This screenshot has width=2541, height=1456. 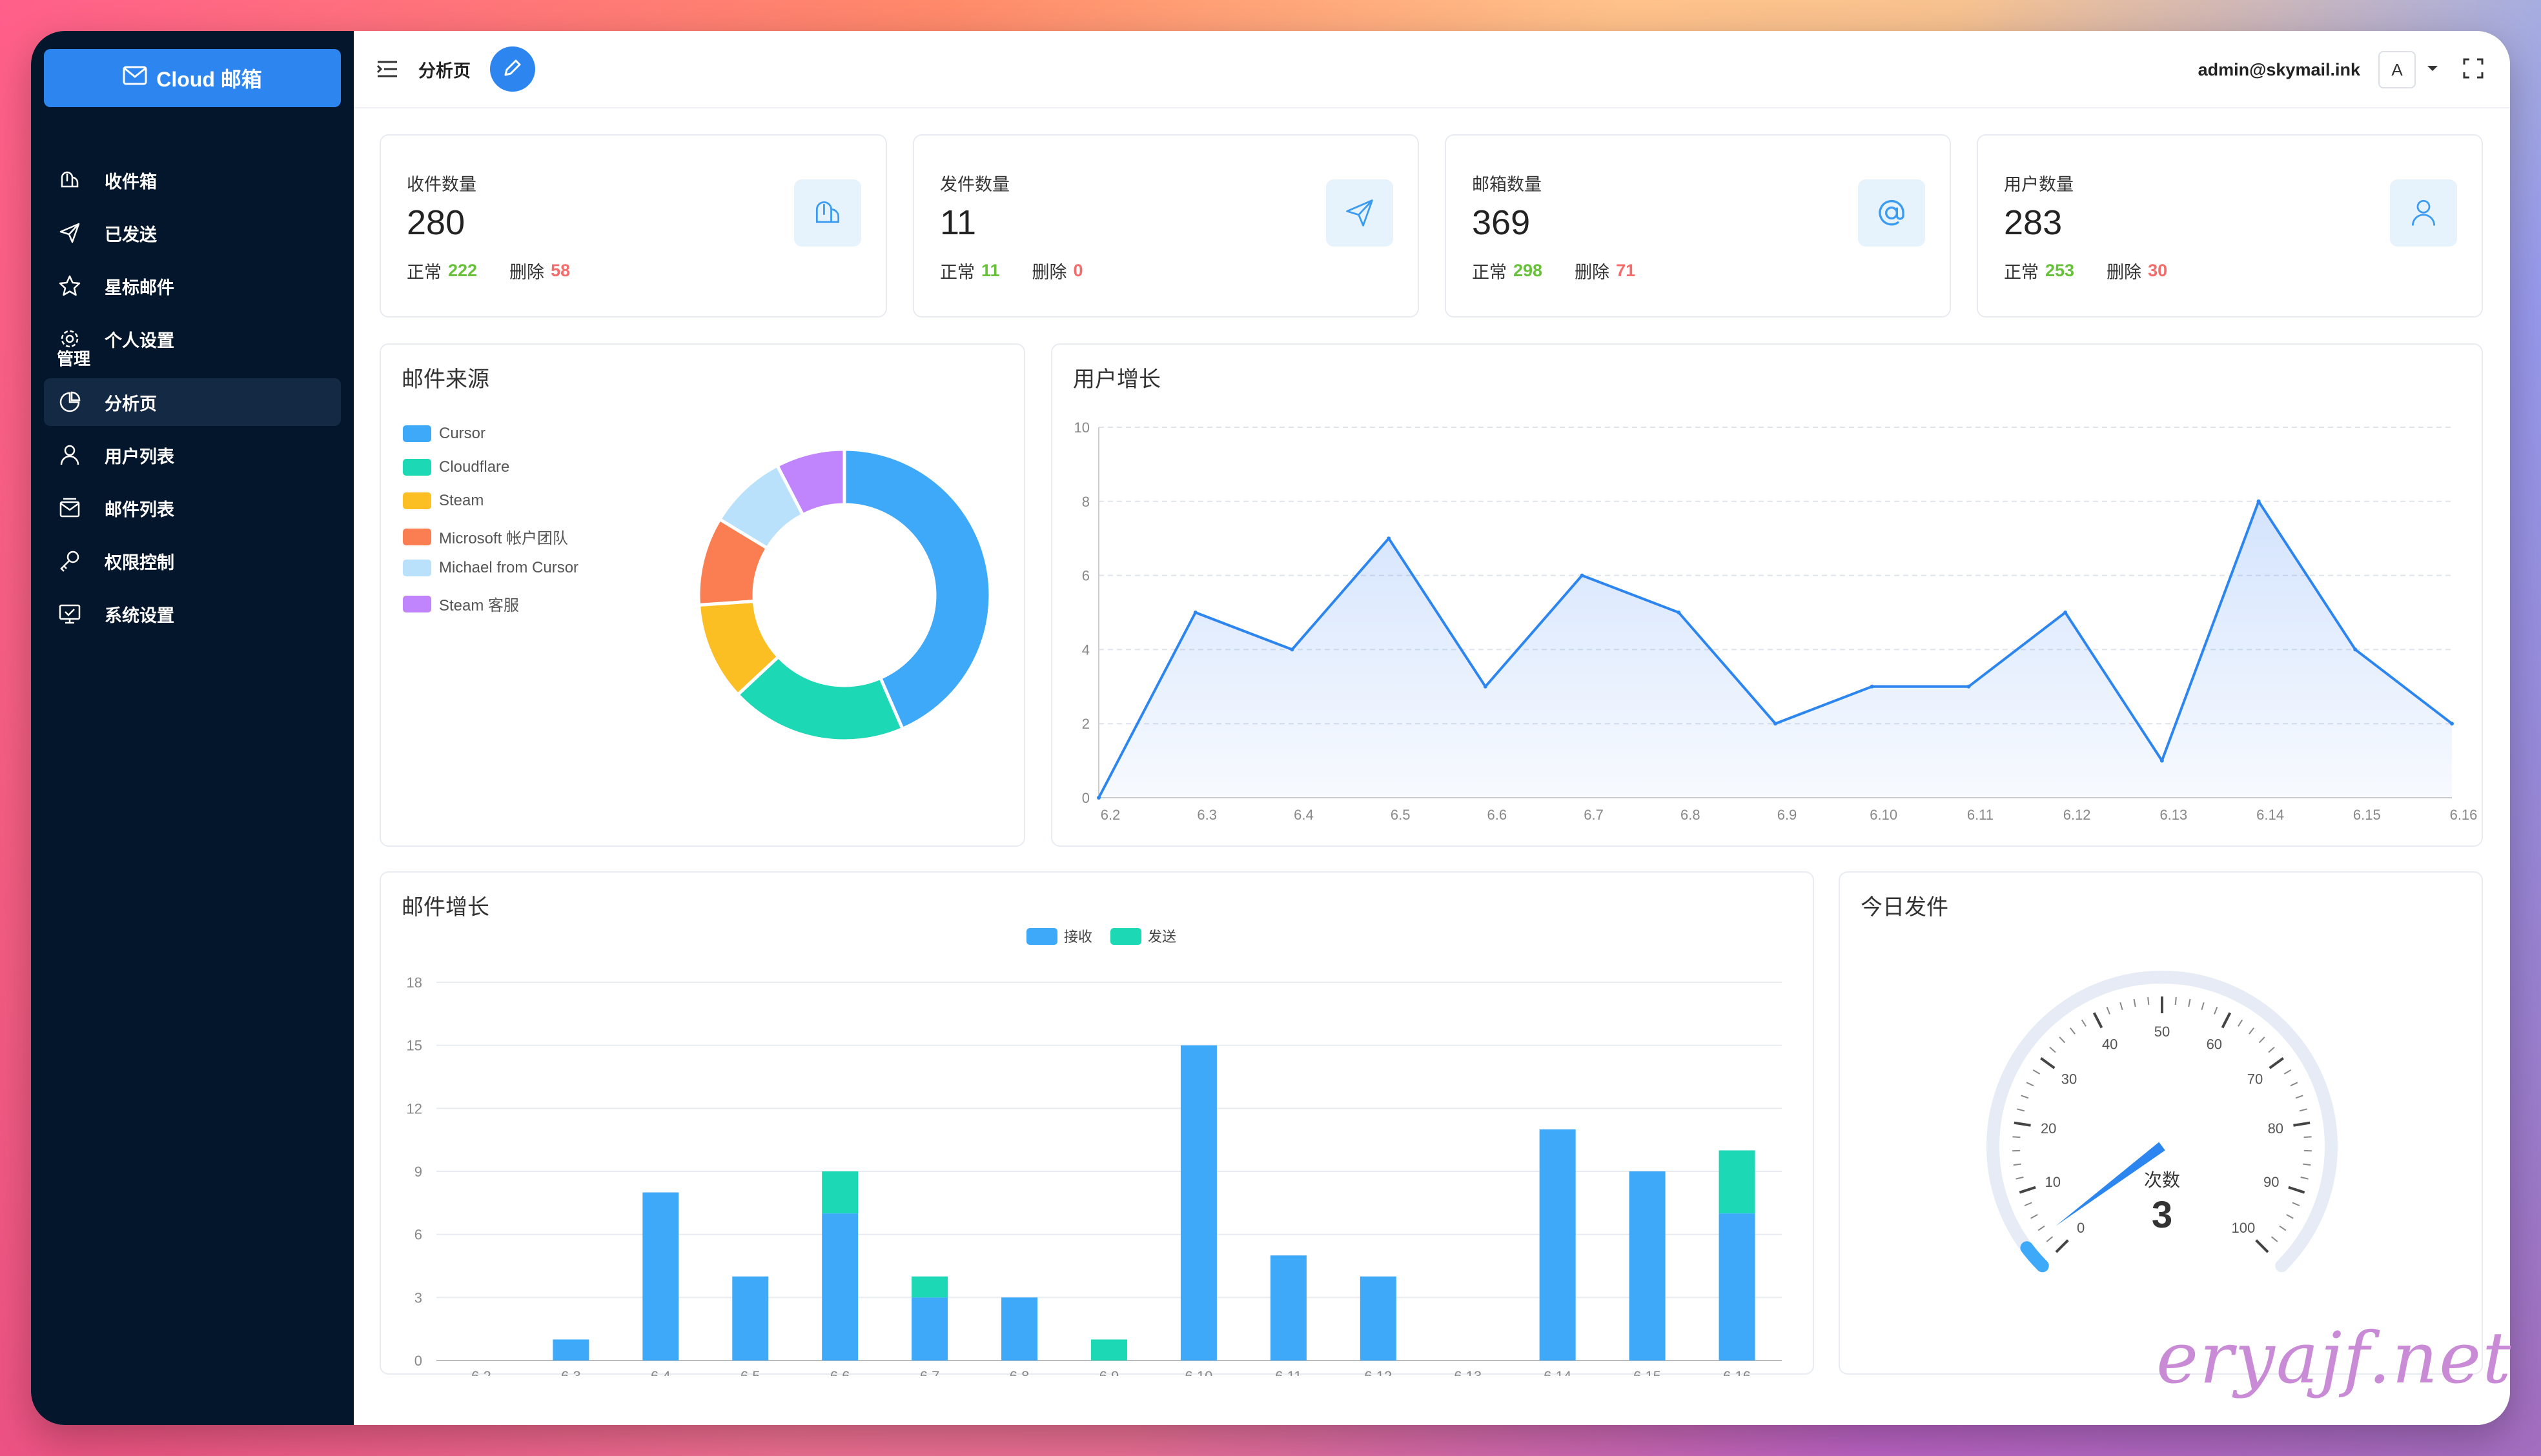 What do you see at coordinates (2279, 69) in the screenshot?
I see `user-email: admin@skymail.ink` at bounding box center [2279, 69].